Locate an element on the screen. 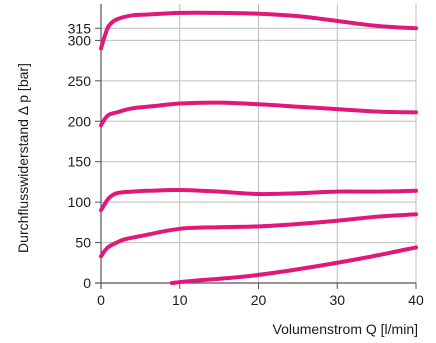  y-tick-label: 250 is located at coordinates (80, 81).